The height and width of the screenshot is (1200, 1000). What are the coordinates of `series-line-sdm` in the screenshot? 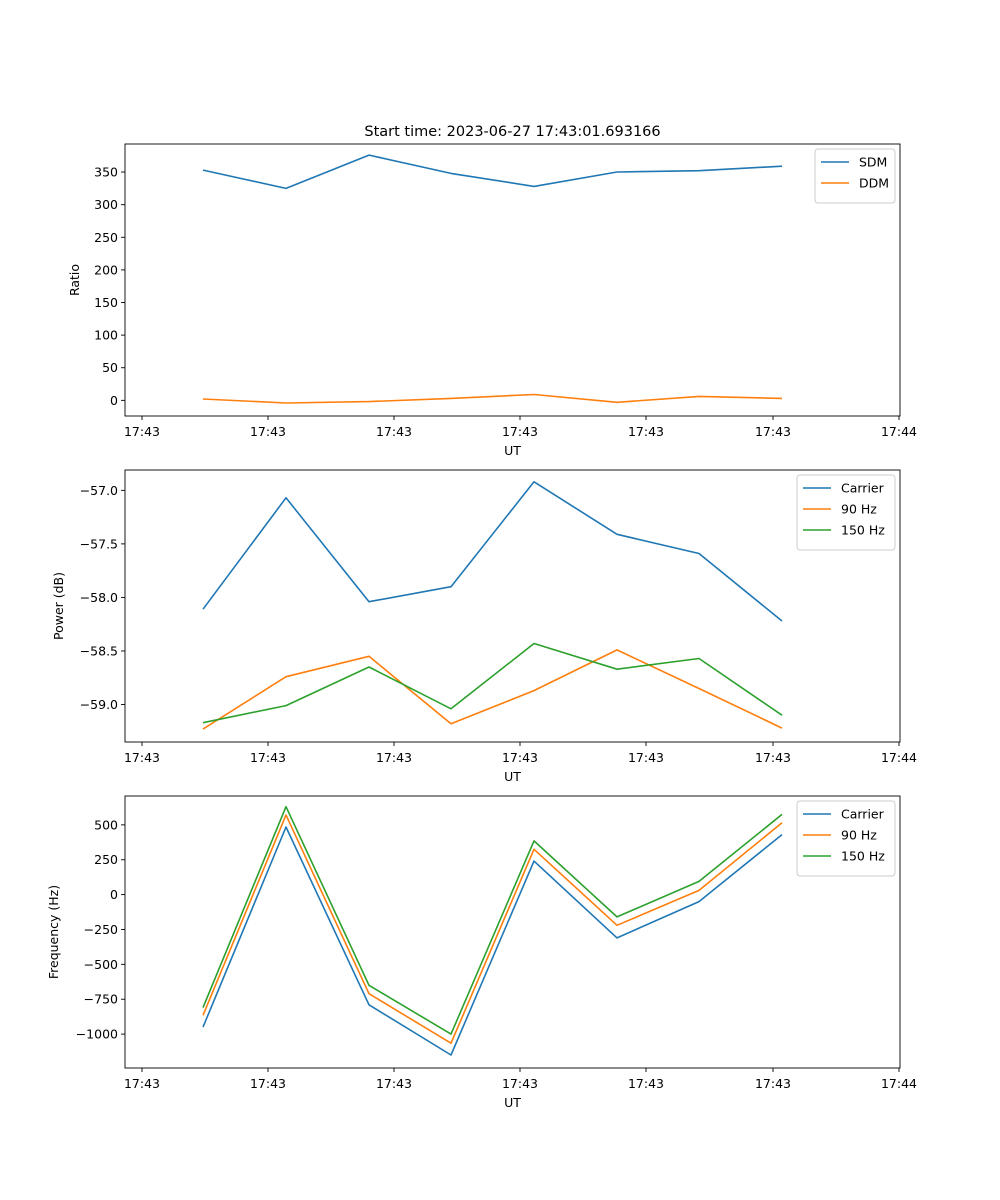 It's located at (492, 172).